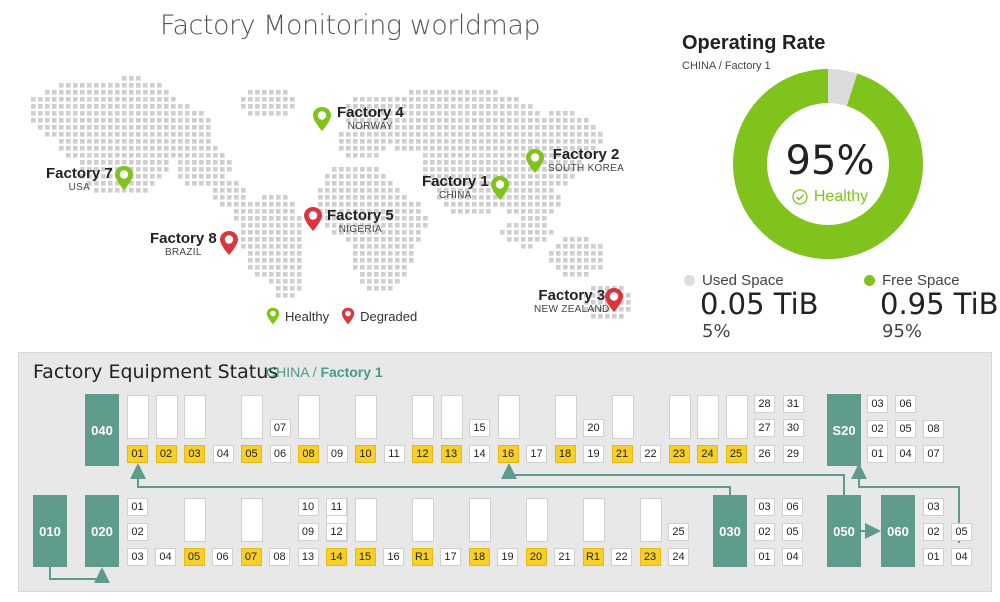 Image resolution: width=1000 pixels, height=602 pixels. Describe the element at coordinates (793, 404) in the screenshot. I see `equipment-slot: 31` at that location.